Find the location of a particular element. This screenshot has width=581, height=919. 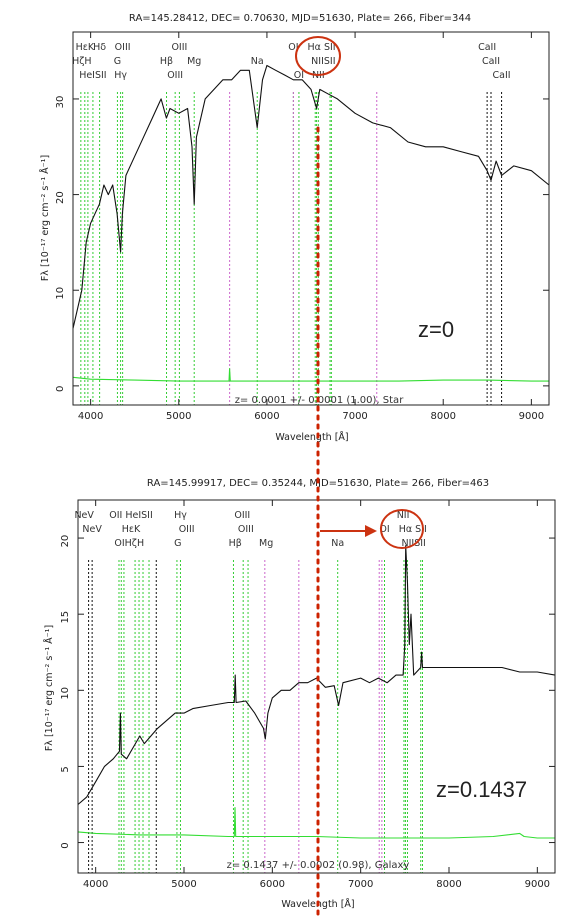

redshift-arrow-head is located at coordinates (371, 531).